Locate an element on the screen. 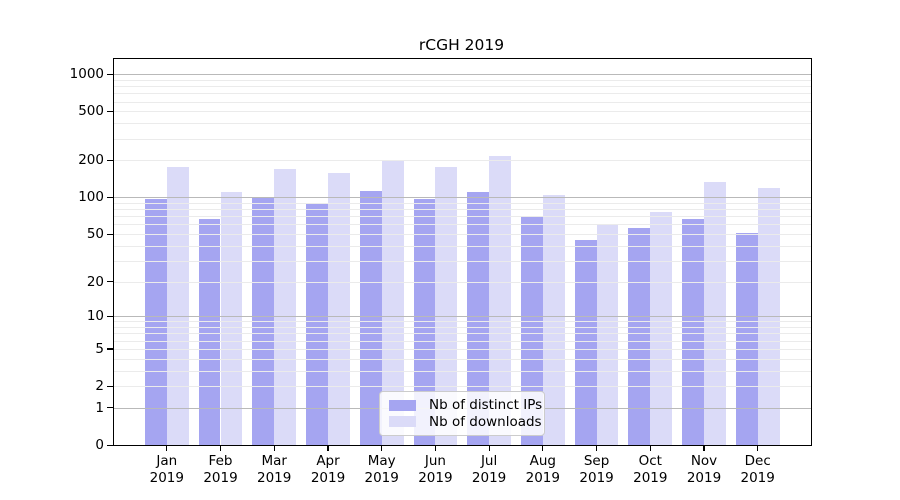  y-tick-label: 10 is located at coordinates (95, 316).